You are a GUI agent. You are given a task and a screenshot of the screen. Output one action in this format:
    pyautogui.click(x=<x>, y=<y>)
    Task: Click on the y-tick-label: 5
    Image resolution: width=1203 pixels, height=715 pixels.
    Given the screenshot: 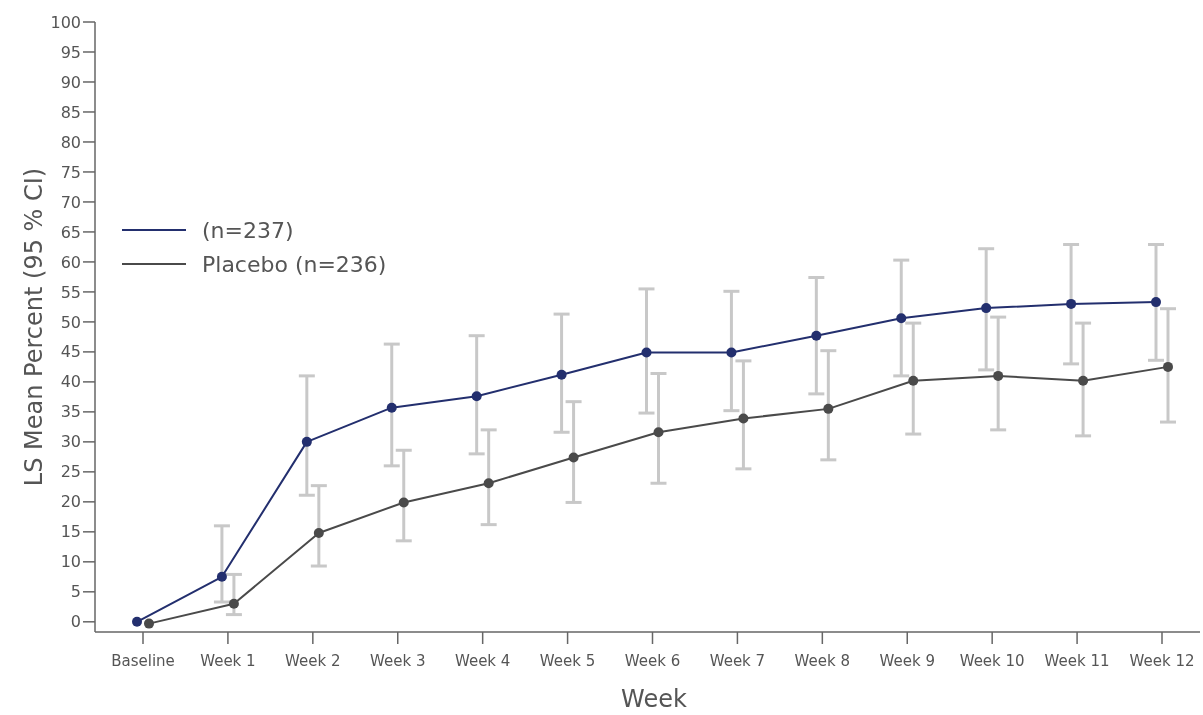 What is the action you would take?
    pyautogui.click(x=75, y=592)
    